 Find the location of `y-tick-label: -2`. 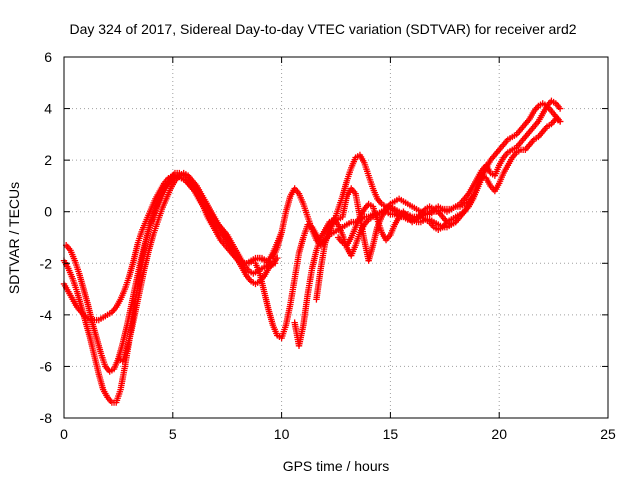

y-tick-label: -2 is located at coordinates (46, 263).